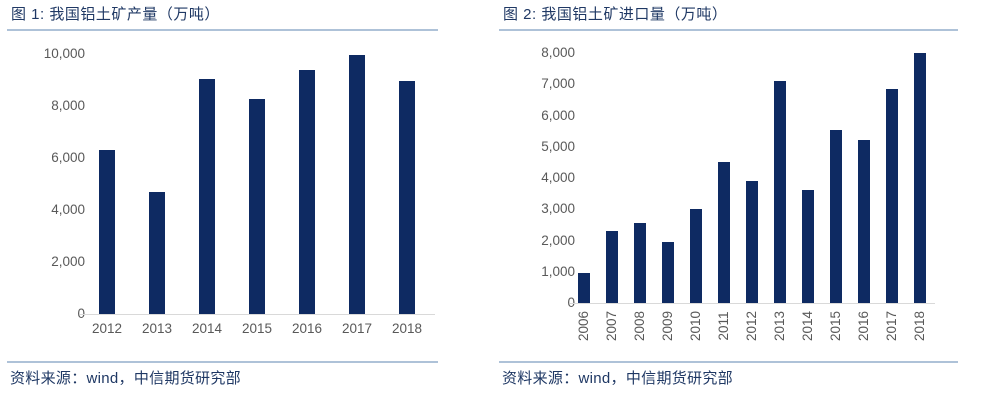 The image size is (987, 404). Describe the element at coordinates (558, 146) in the screenshot. I see `y-axis-tick-label: 5,000` at that location.